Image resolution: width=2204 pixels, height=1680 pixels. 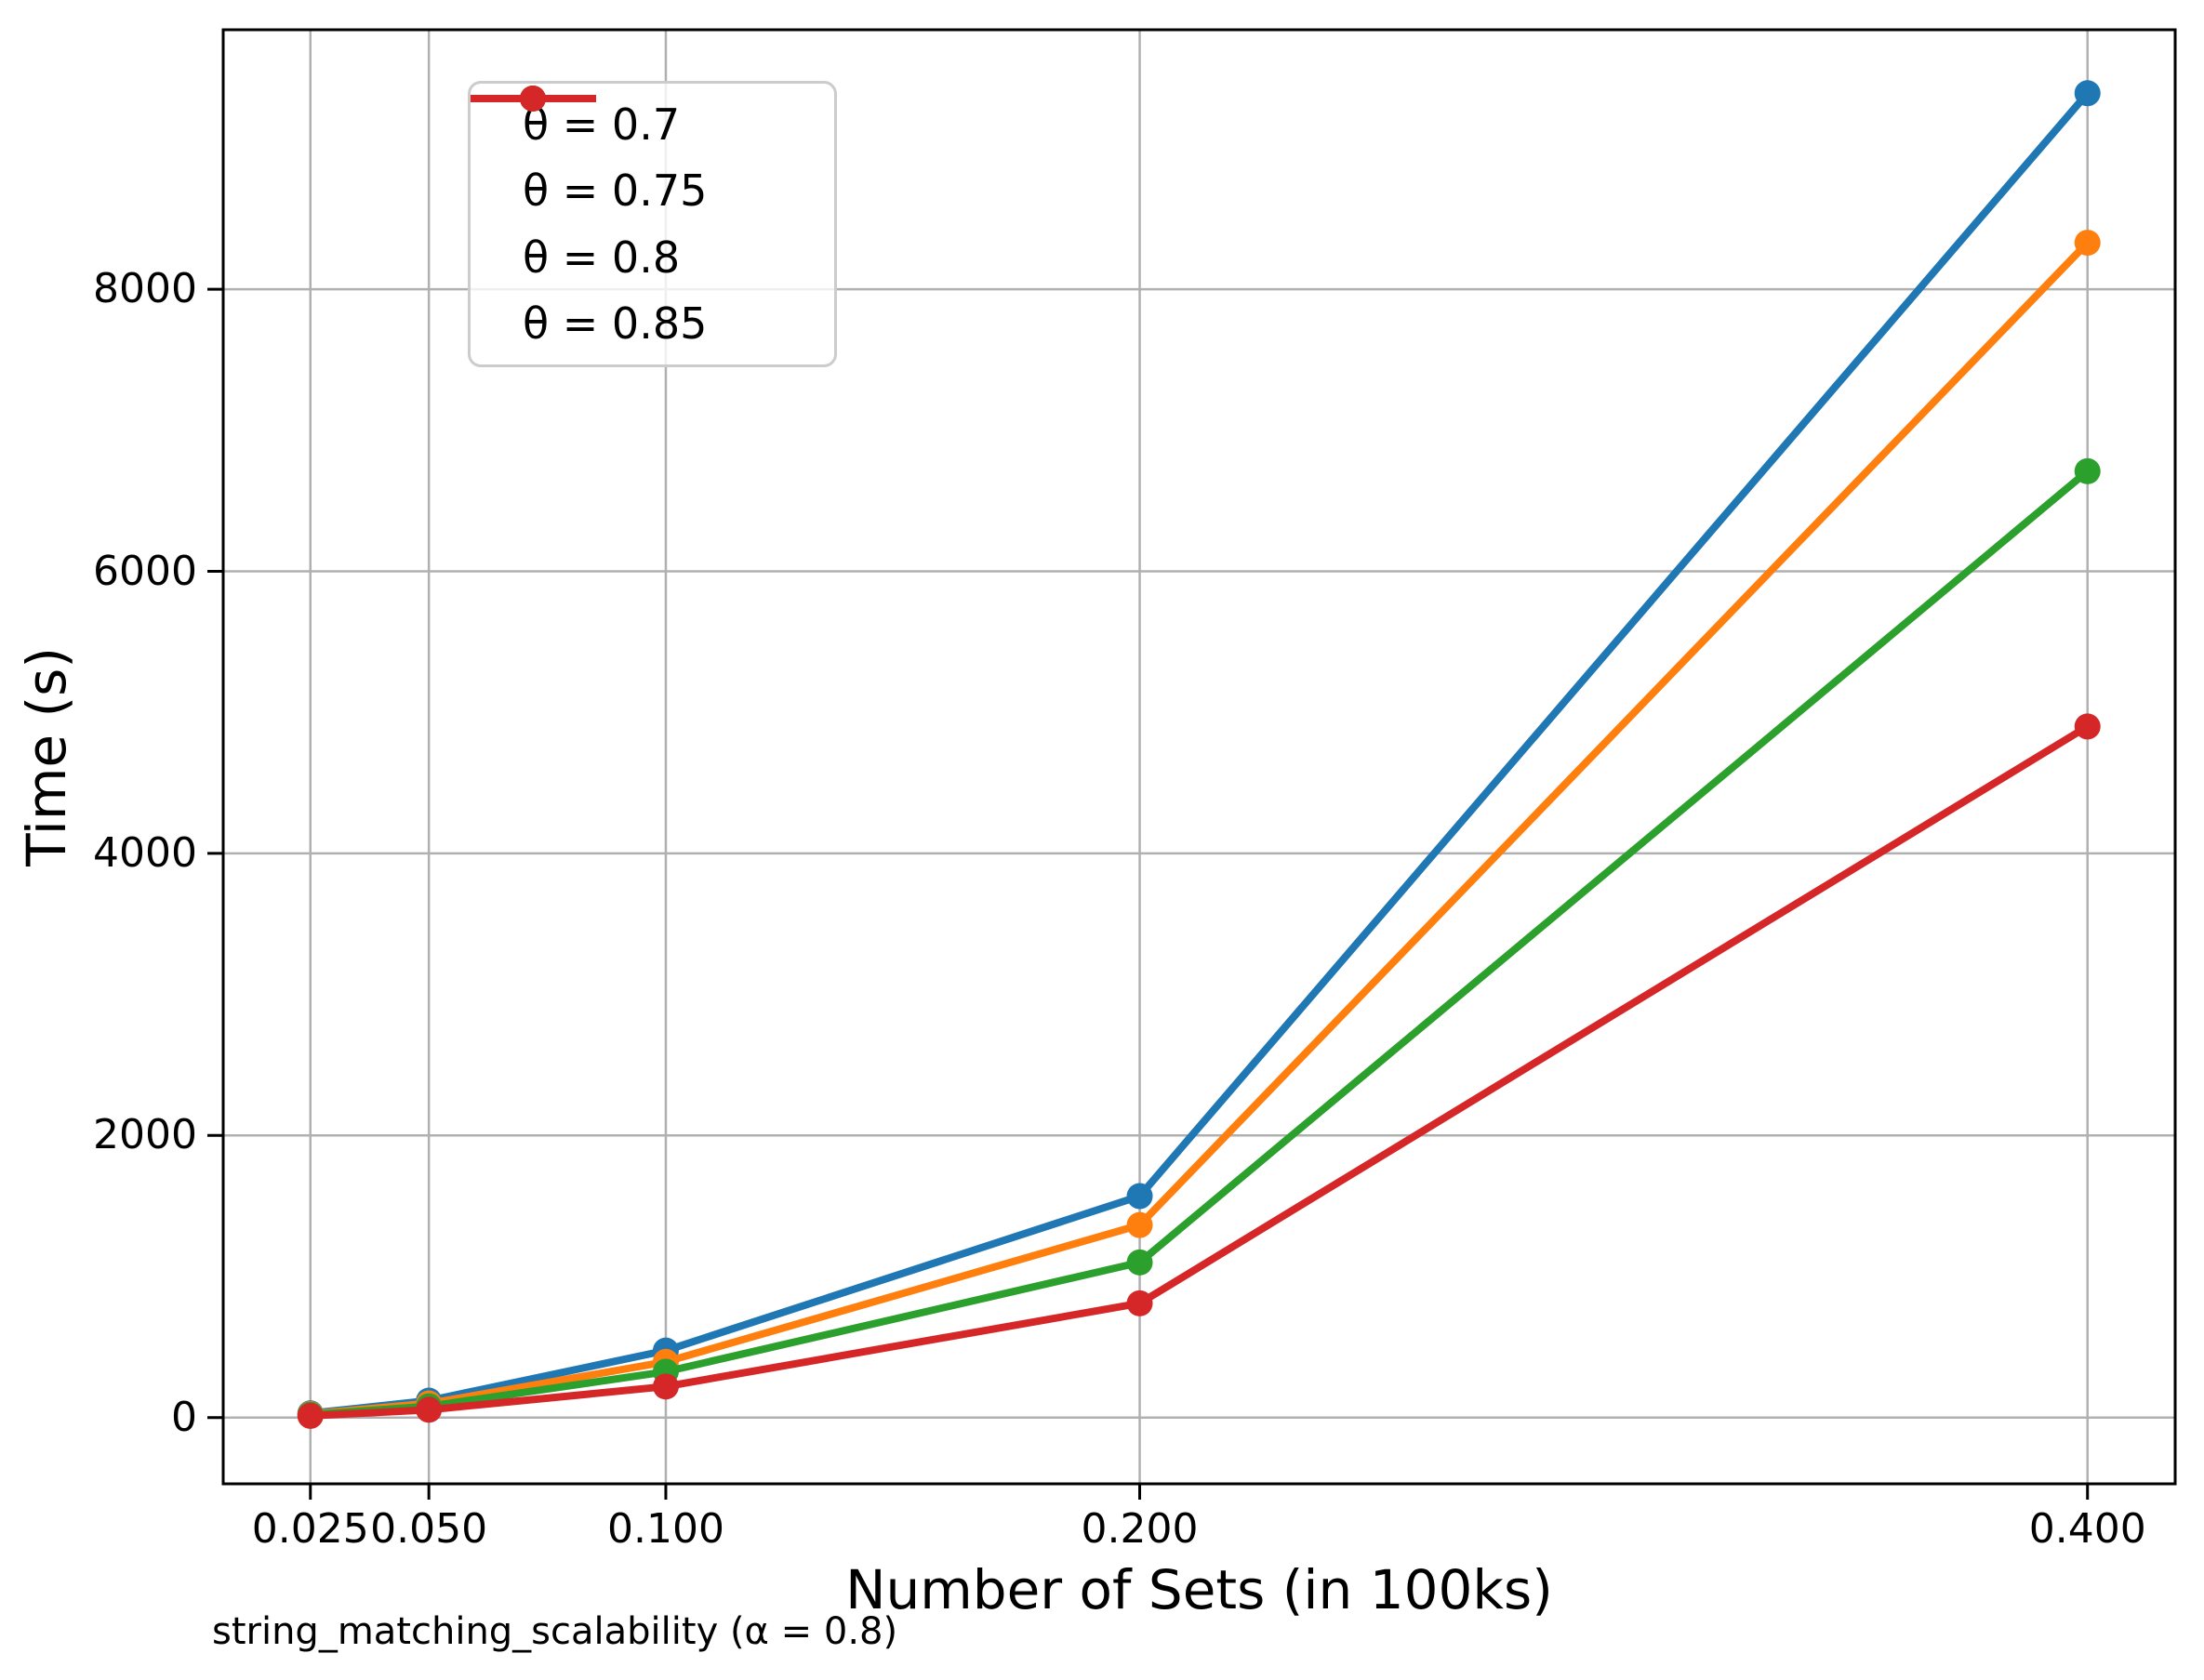 What do you see at coordinates (653, 151) in the screenshot?
I see `legend-item: θ = 0.75` at bounding box center [653, 151].